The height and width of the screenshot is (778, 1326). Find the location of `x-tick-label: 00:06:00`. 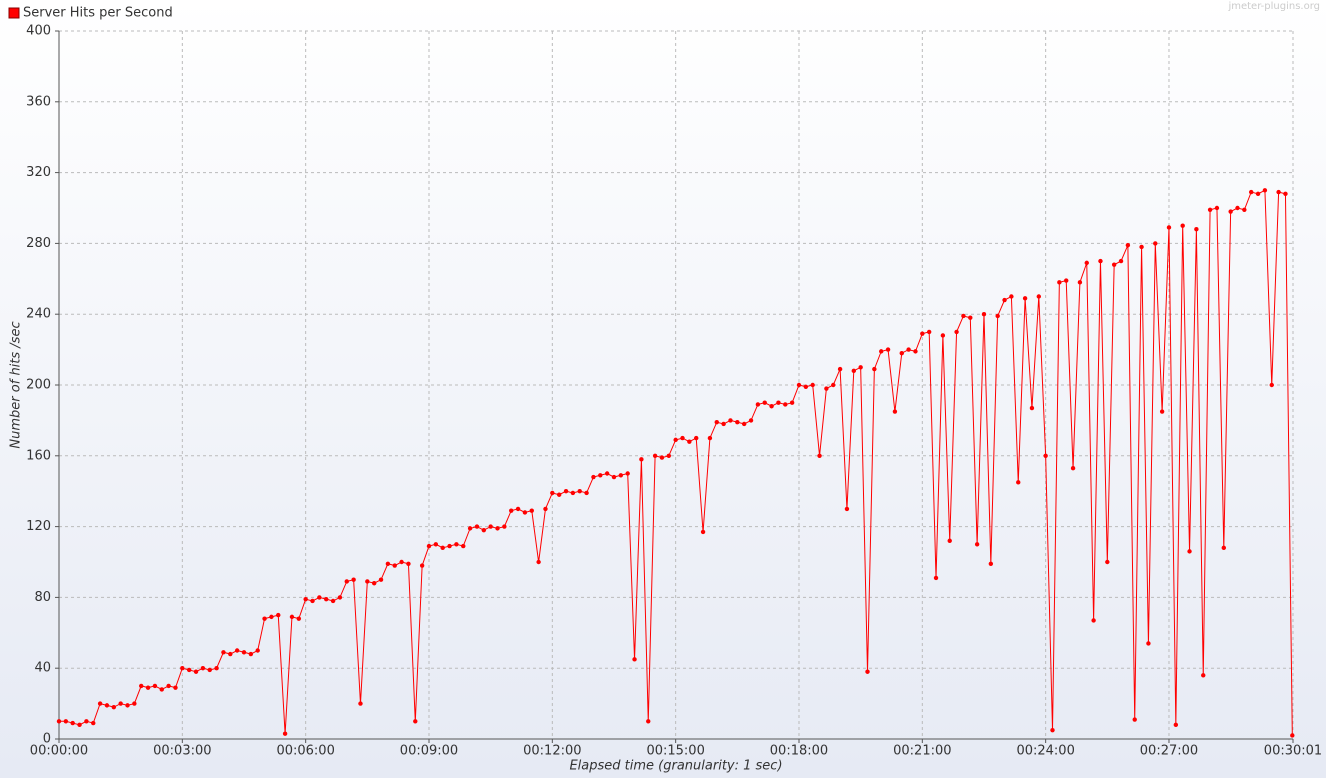

x-tick-label: 00:06:00 is located at coordinates (305, 751).